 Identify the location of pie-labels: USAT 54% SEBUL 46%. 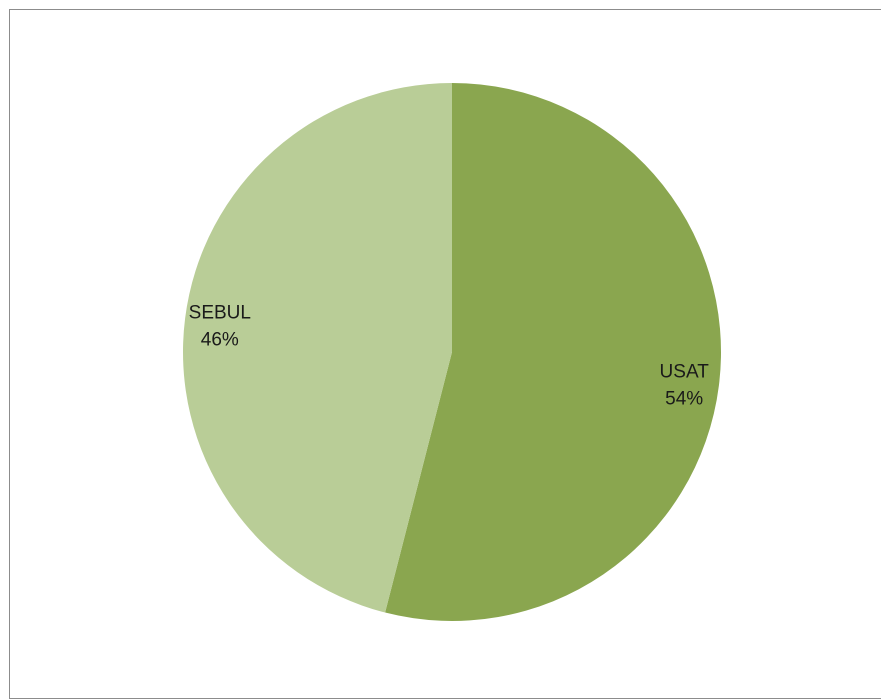
(449, 356).